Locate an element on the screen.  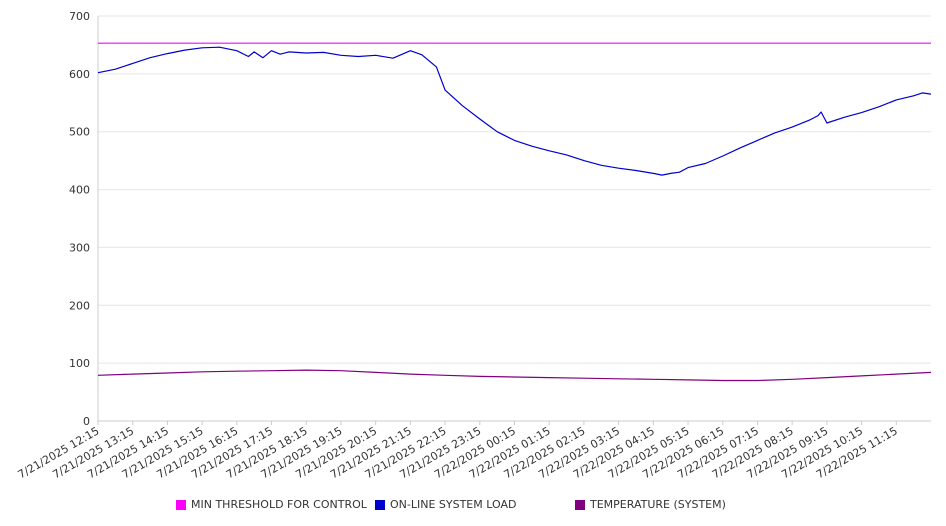
legend-item-threshold: MIN THRESHOLD FOR CONTROL is located at coordinates (271, 504).